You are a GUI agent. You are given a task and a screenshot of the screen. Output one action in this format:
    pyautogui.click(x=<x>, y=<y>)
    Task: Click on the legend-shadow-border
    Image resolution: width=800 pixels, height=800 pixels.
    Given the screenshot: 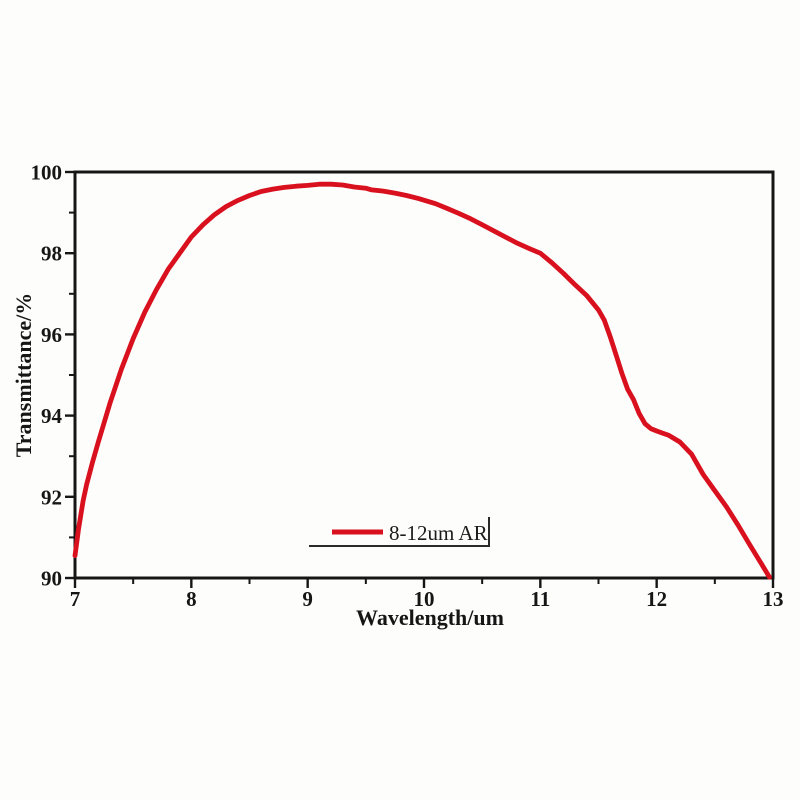 What is the action you would take?
    pyautogui.click(x=399, y=532)
    